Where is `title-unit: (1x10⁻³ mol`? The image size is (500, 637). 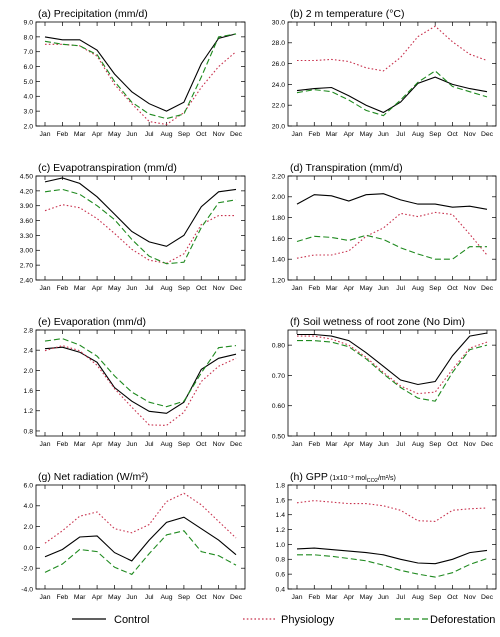 title-unit: (1x10⁻³ mol is located at coordinates (347, 478).